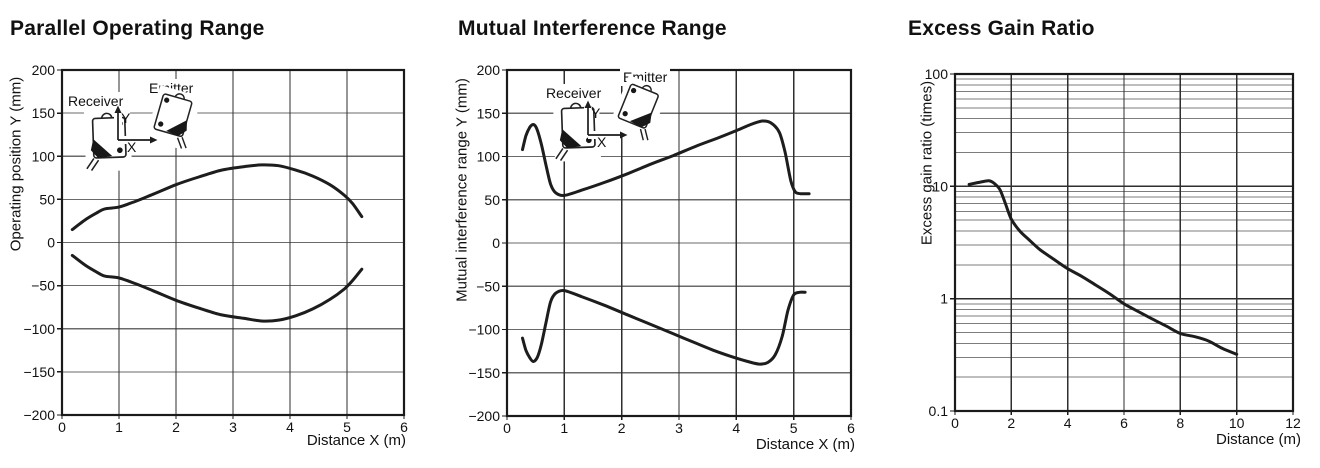 The height and width of the screenshot is (468, 1320). Describe the element at coordinates (16, 164) in the screenshot. I see `y-axis-title-parallel: Operating position Y (mm)` at that location.